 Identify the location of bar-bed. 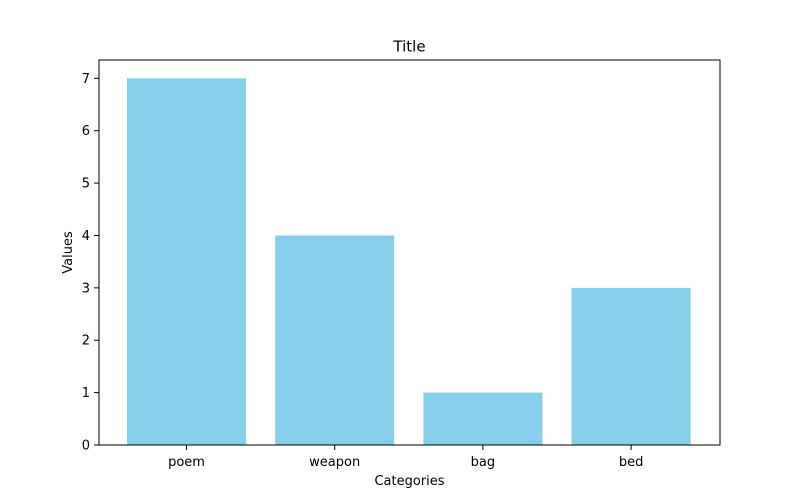
(631, 366).